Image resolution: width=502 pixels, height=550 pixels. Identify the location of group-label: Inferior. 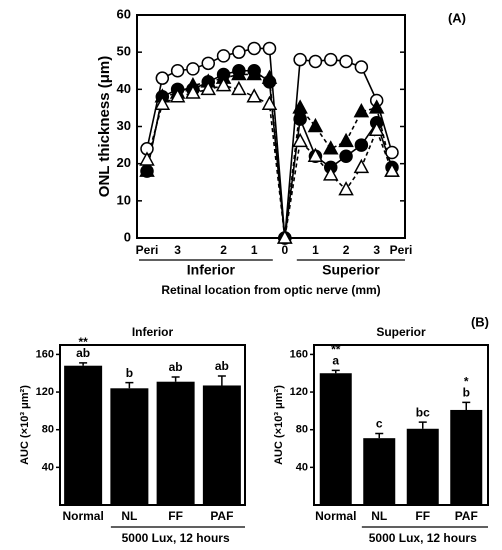
(211, 270).